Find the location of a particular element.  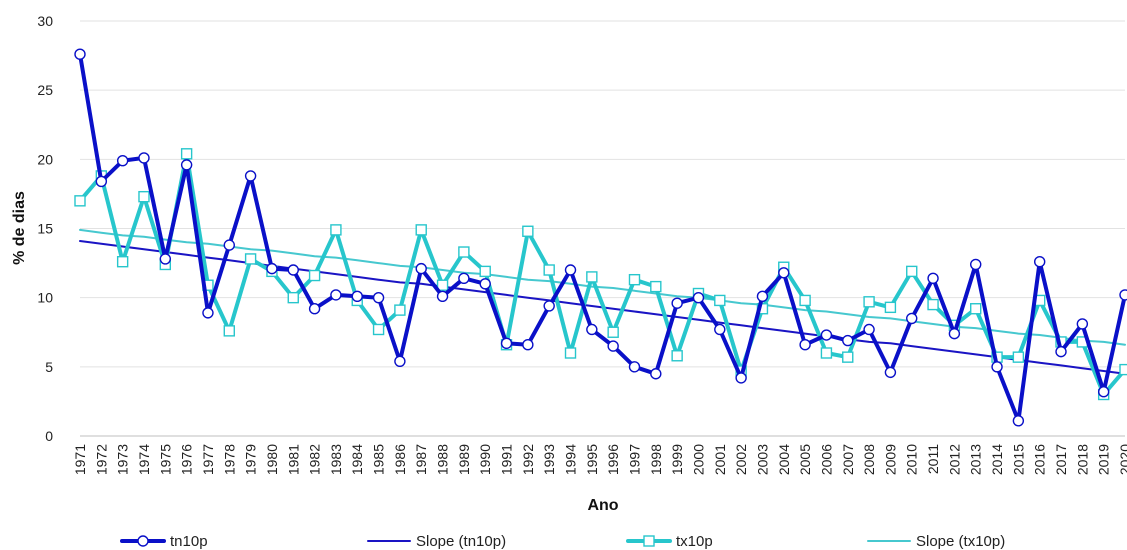

y-tick-label: 5 is located at coordinates (49, 367).